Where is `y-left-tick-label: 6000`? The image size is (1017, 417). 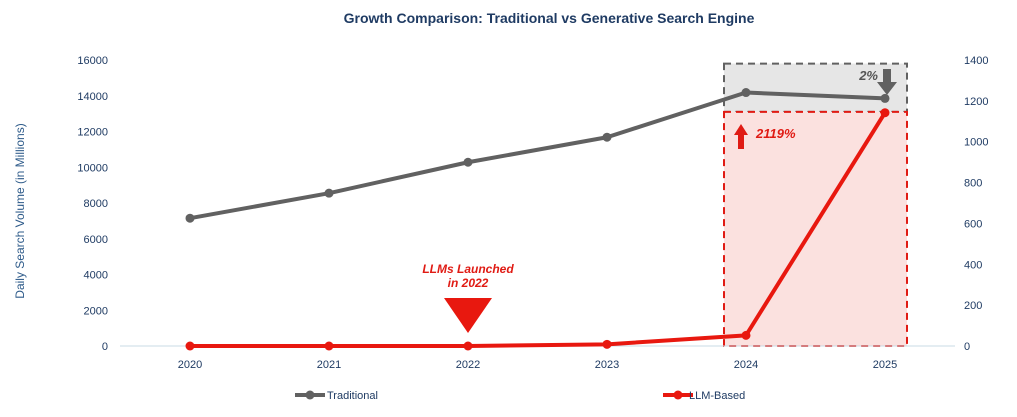 y-left-tick-label: 6000 is located at coordinates (96, 240).